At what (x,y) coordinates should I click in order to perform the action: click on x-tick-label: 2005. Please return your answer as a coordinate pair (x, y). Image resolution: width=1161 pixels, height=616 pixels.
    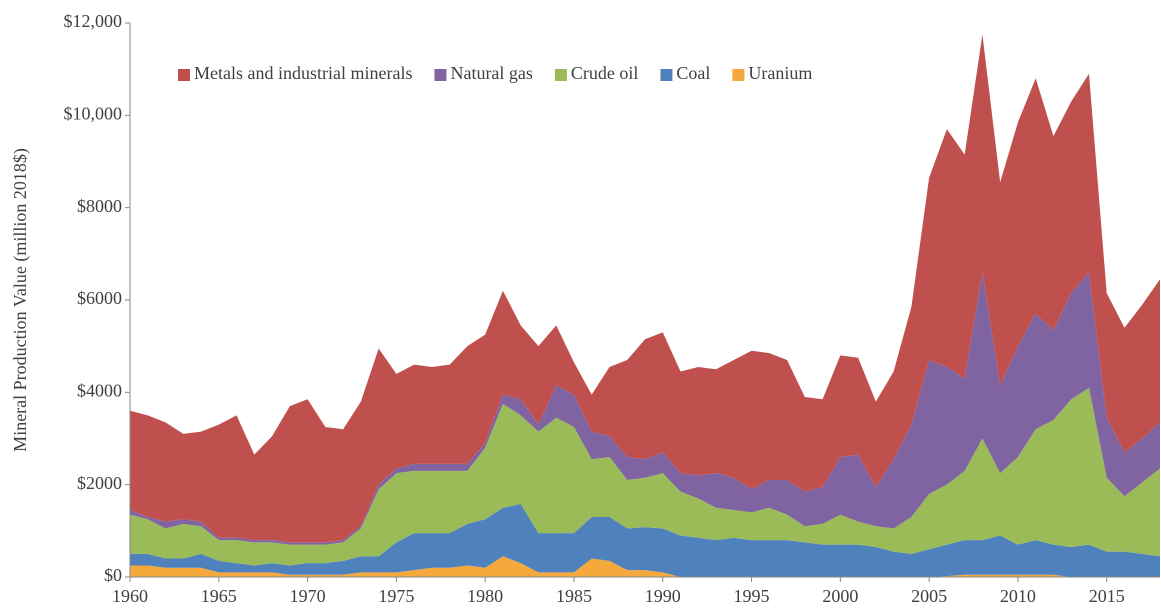
    Looking at the image, I should click on (929, 596).